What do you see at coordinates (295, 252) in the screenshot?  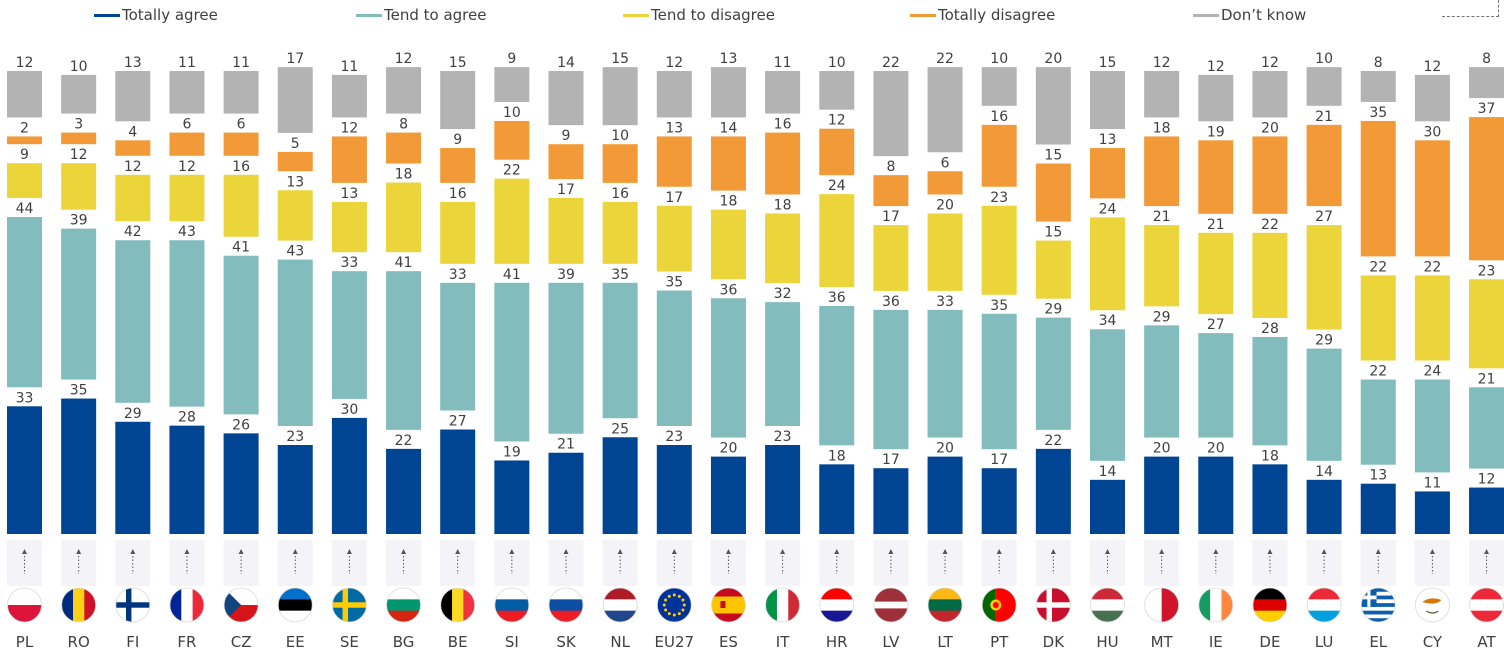 I see `data-label: 43` at bounding box center [295, 252].